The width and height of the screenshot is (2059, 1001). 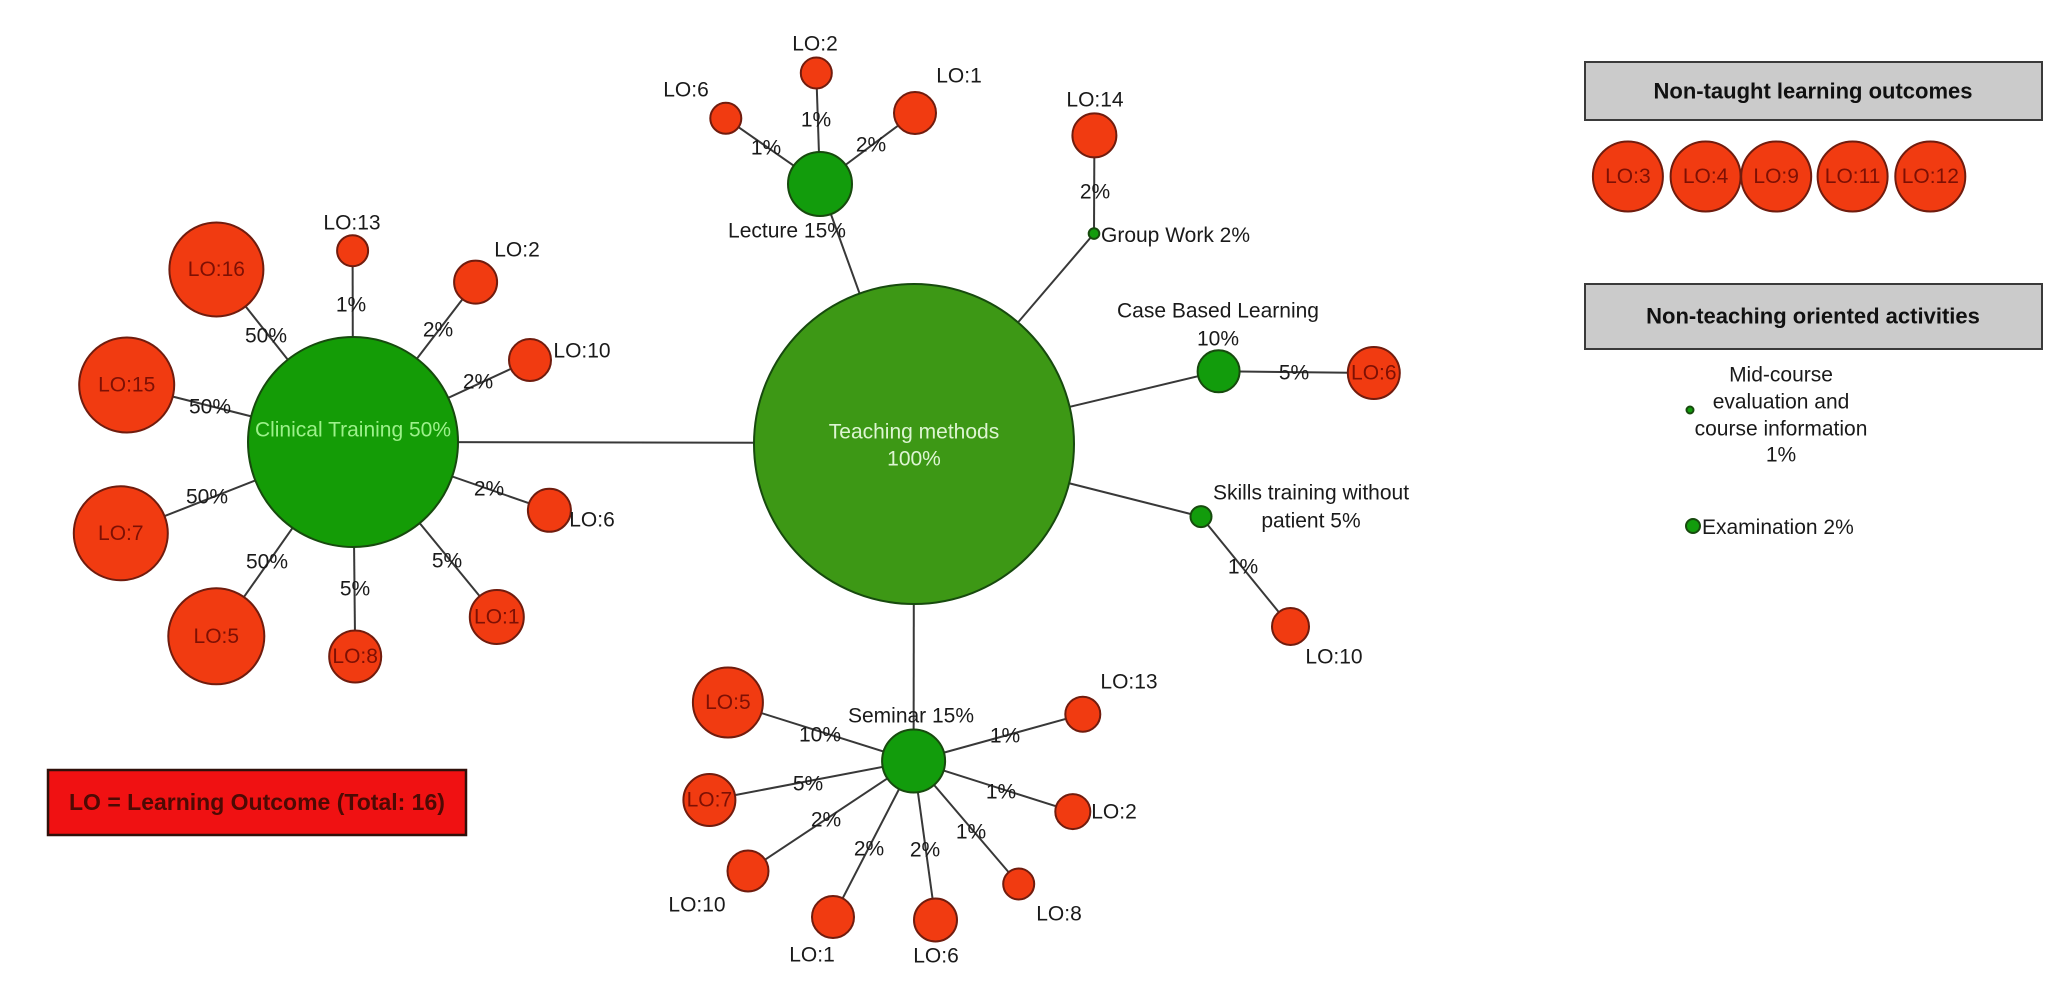 I want to click on svg-text: Skills training without, so click(x=1311, y=493).